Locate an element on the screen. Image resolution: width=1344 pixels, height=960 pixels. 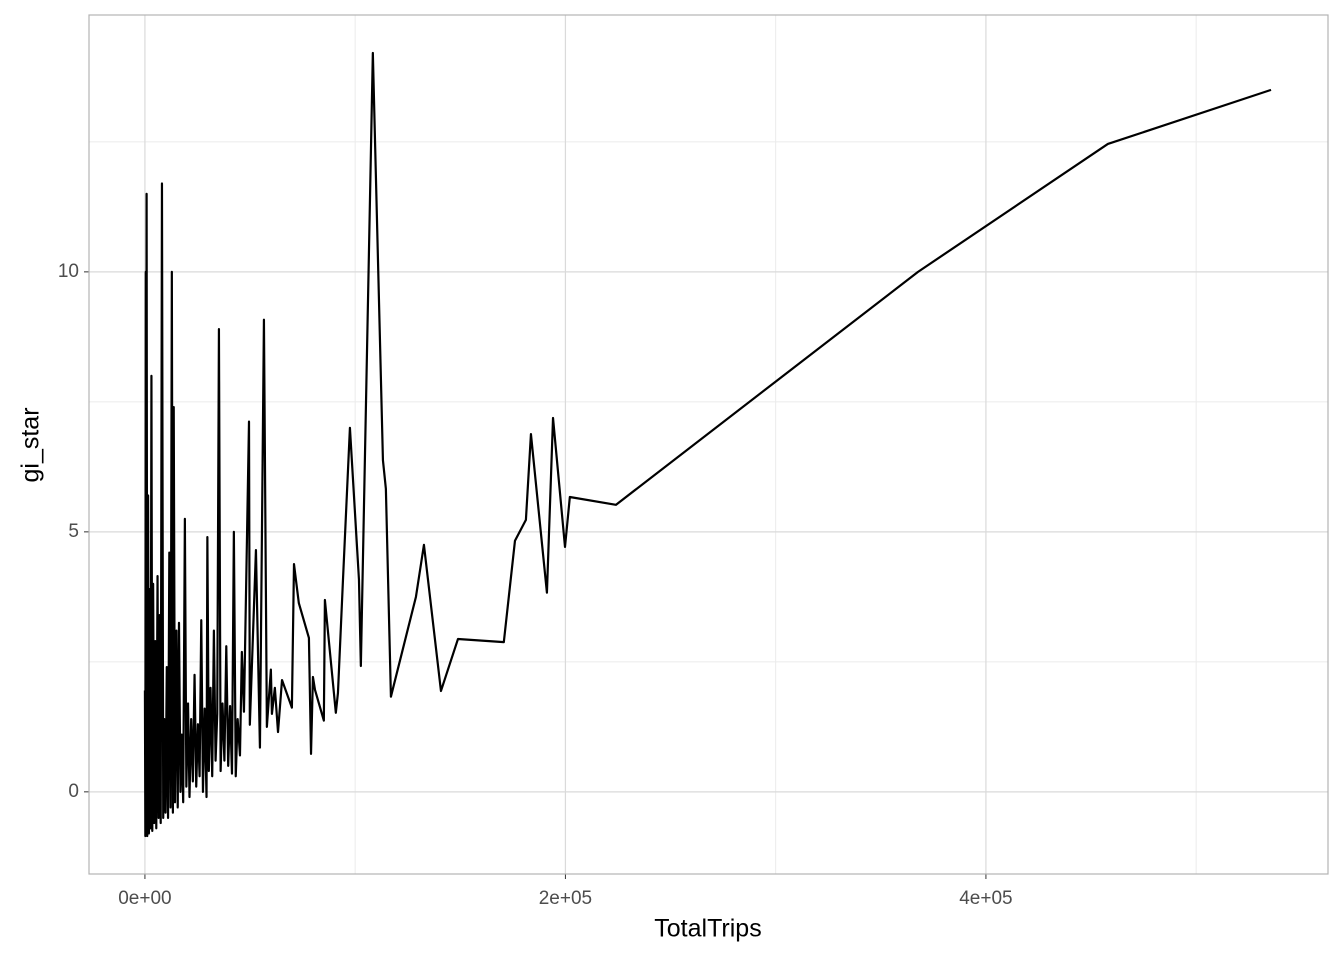
y-tick-label: 5 is located at coordinates (73, 531).